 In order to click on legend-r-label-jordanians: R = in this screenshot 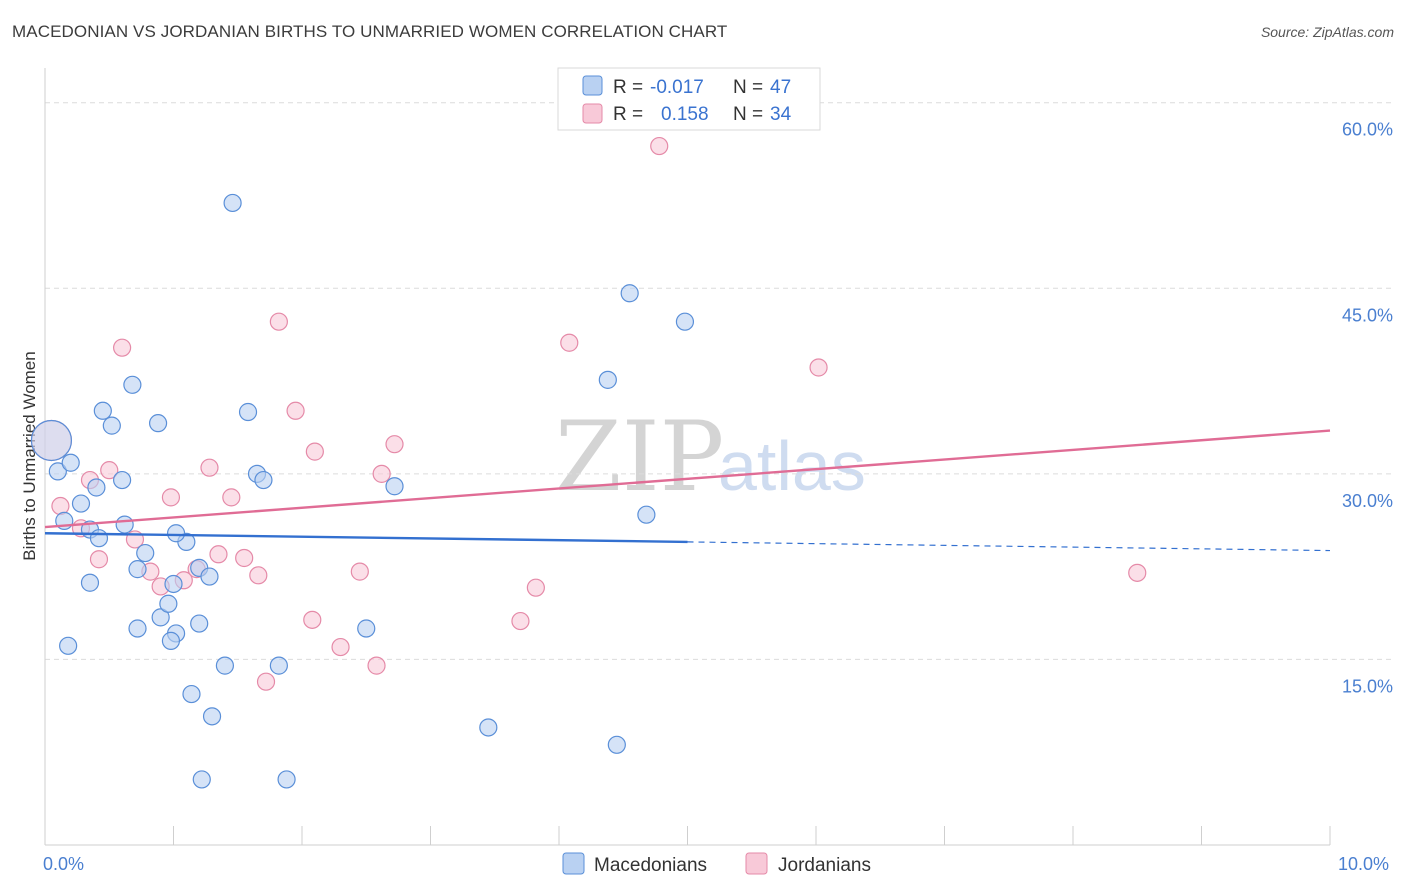, I will do `click(628, 114)`.